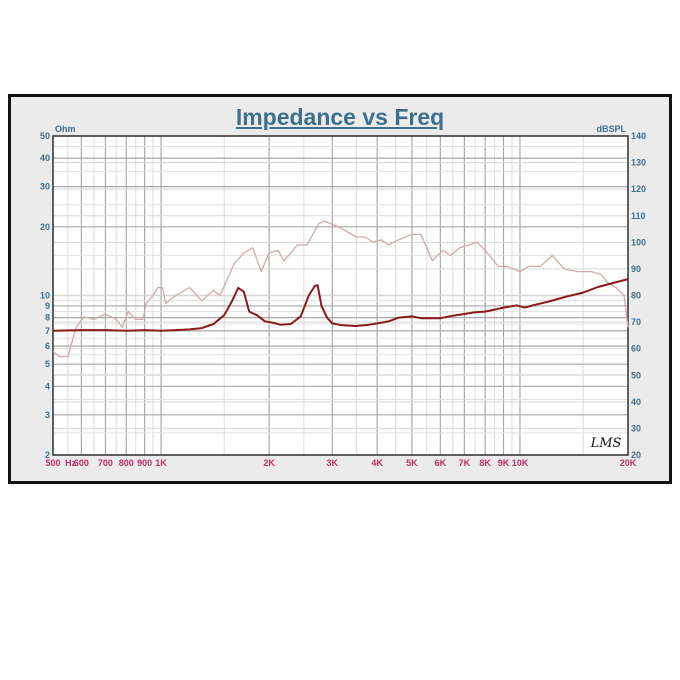 This screenshot has width=680, height=680. I want to click on y-tick-label-right: 130, so click(638, 163).